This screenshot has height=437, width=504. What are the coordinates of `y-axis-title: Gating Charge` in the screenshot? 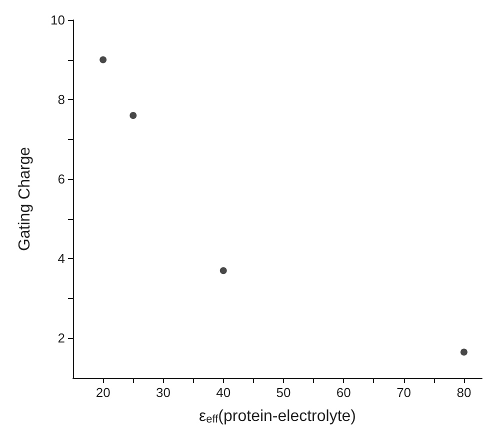 It's located at (25, 199).